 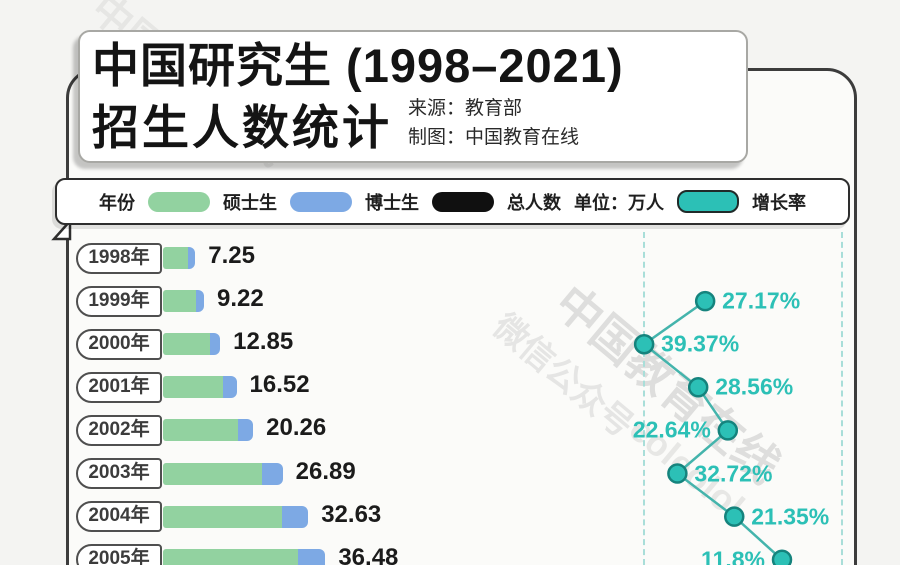 I want to click on growth-point-label: 32.72%, so click(x=733, y=473).